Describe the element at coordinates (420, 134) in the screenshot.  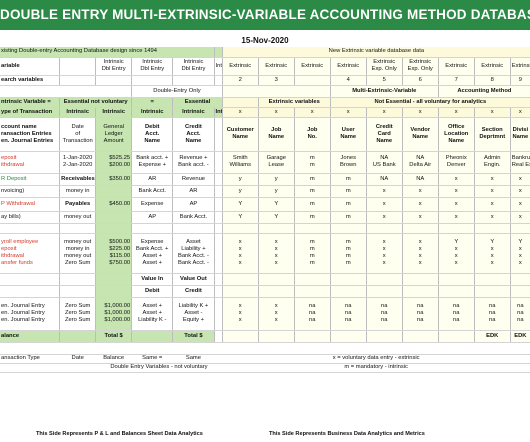
I see `table-cell: Vendor Name` at that location.